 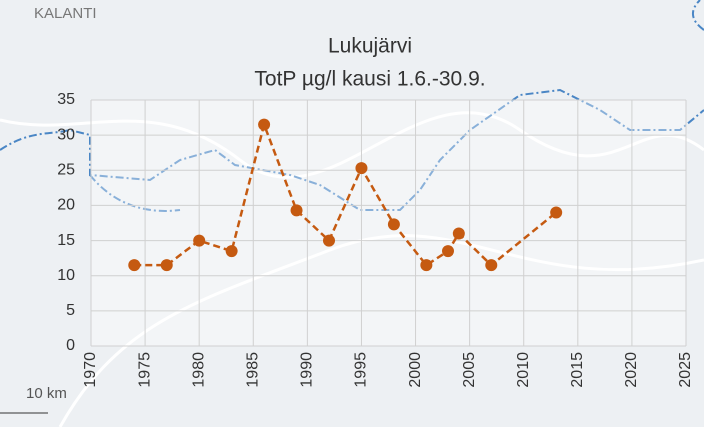 What do you see at coordinates (66, 275) in the screenshot?
I see `y-tick-label: 10` at bounding box center [66, 275].